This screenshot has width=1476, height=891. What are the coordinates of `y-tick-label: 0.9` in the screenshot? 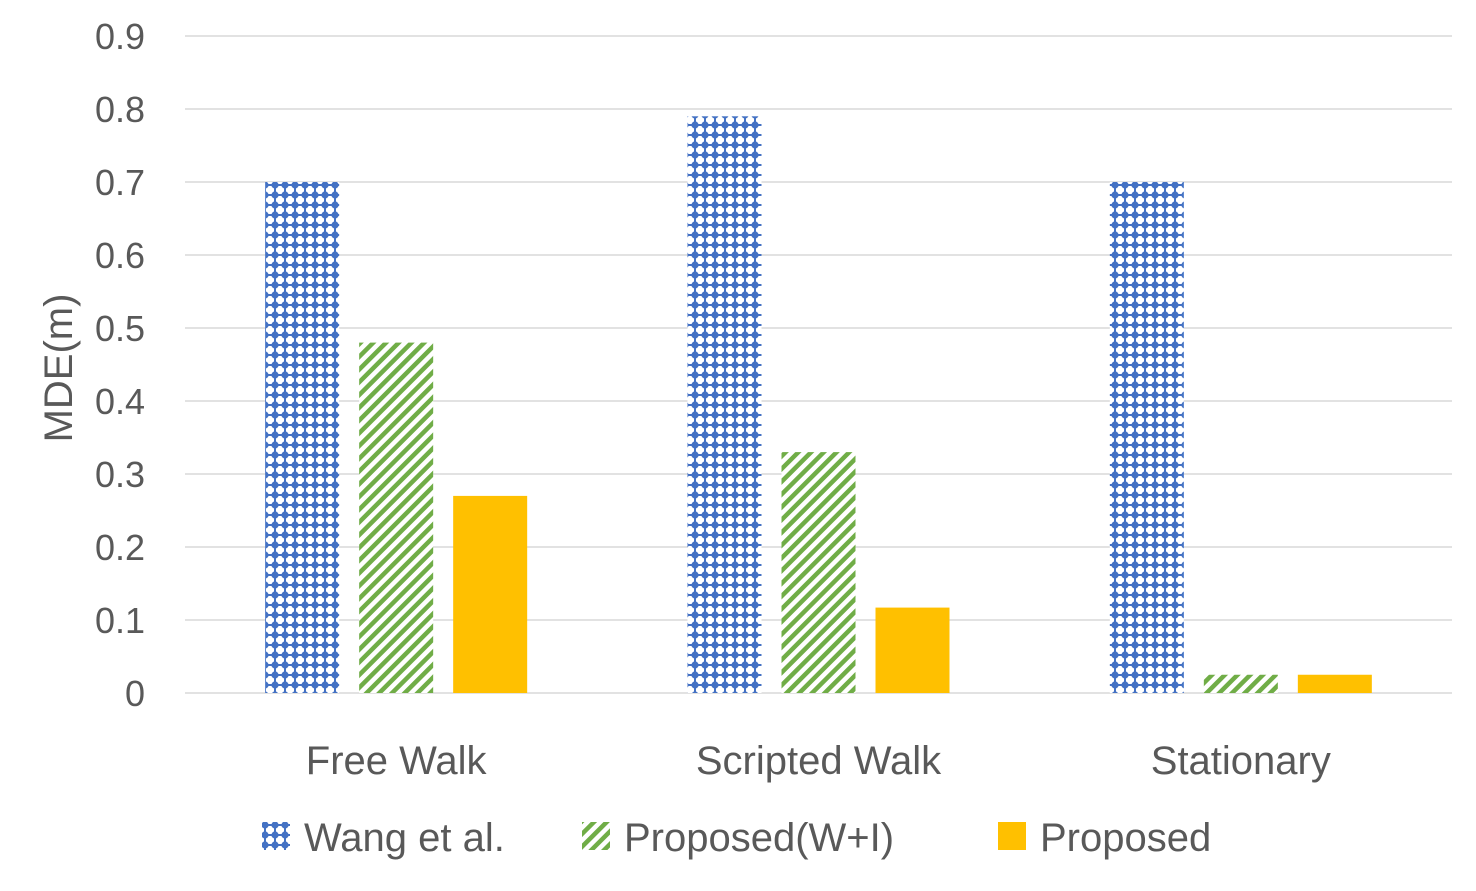 It's located at (120, 36).